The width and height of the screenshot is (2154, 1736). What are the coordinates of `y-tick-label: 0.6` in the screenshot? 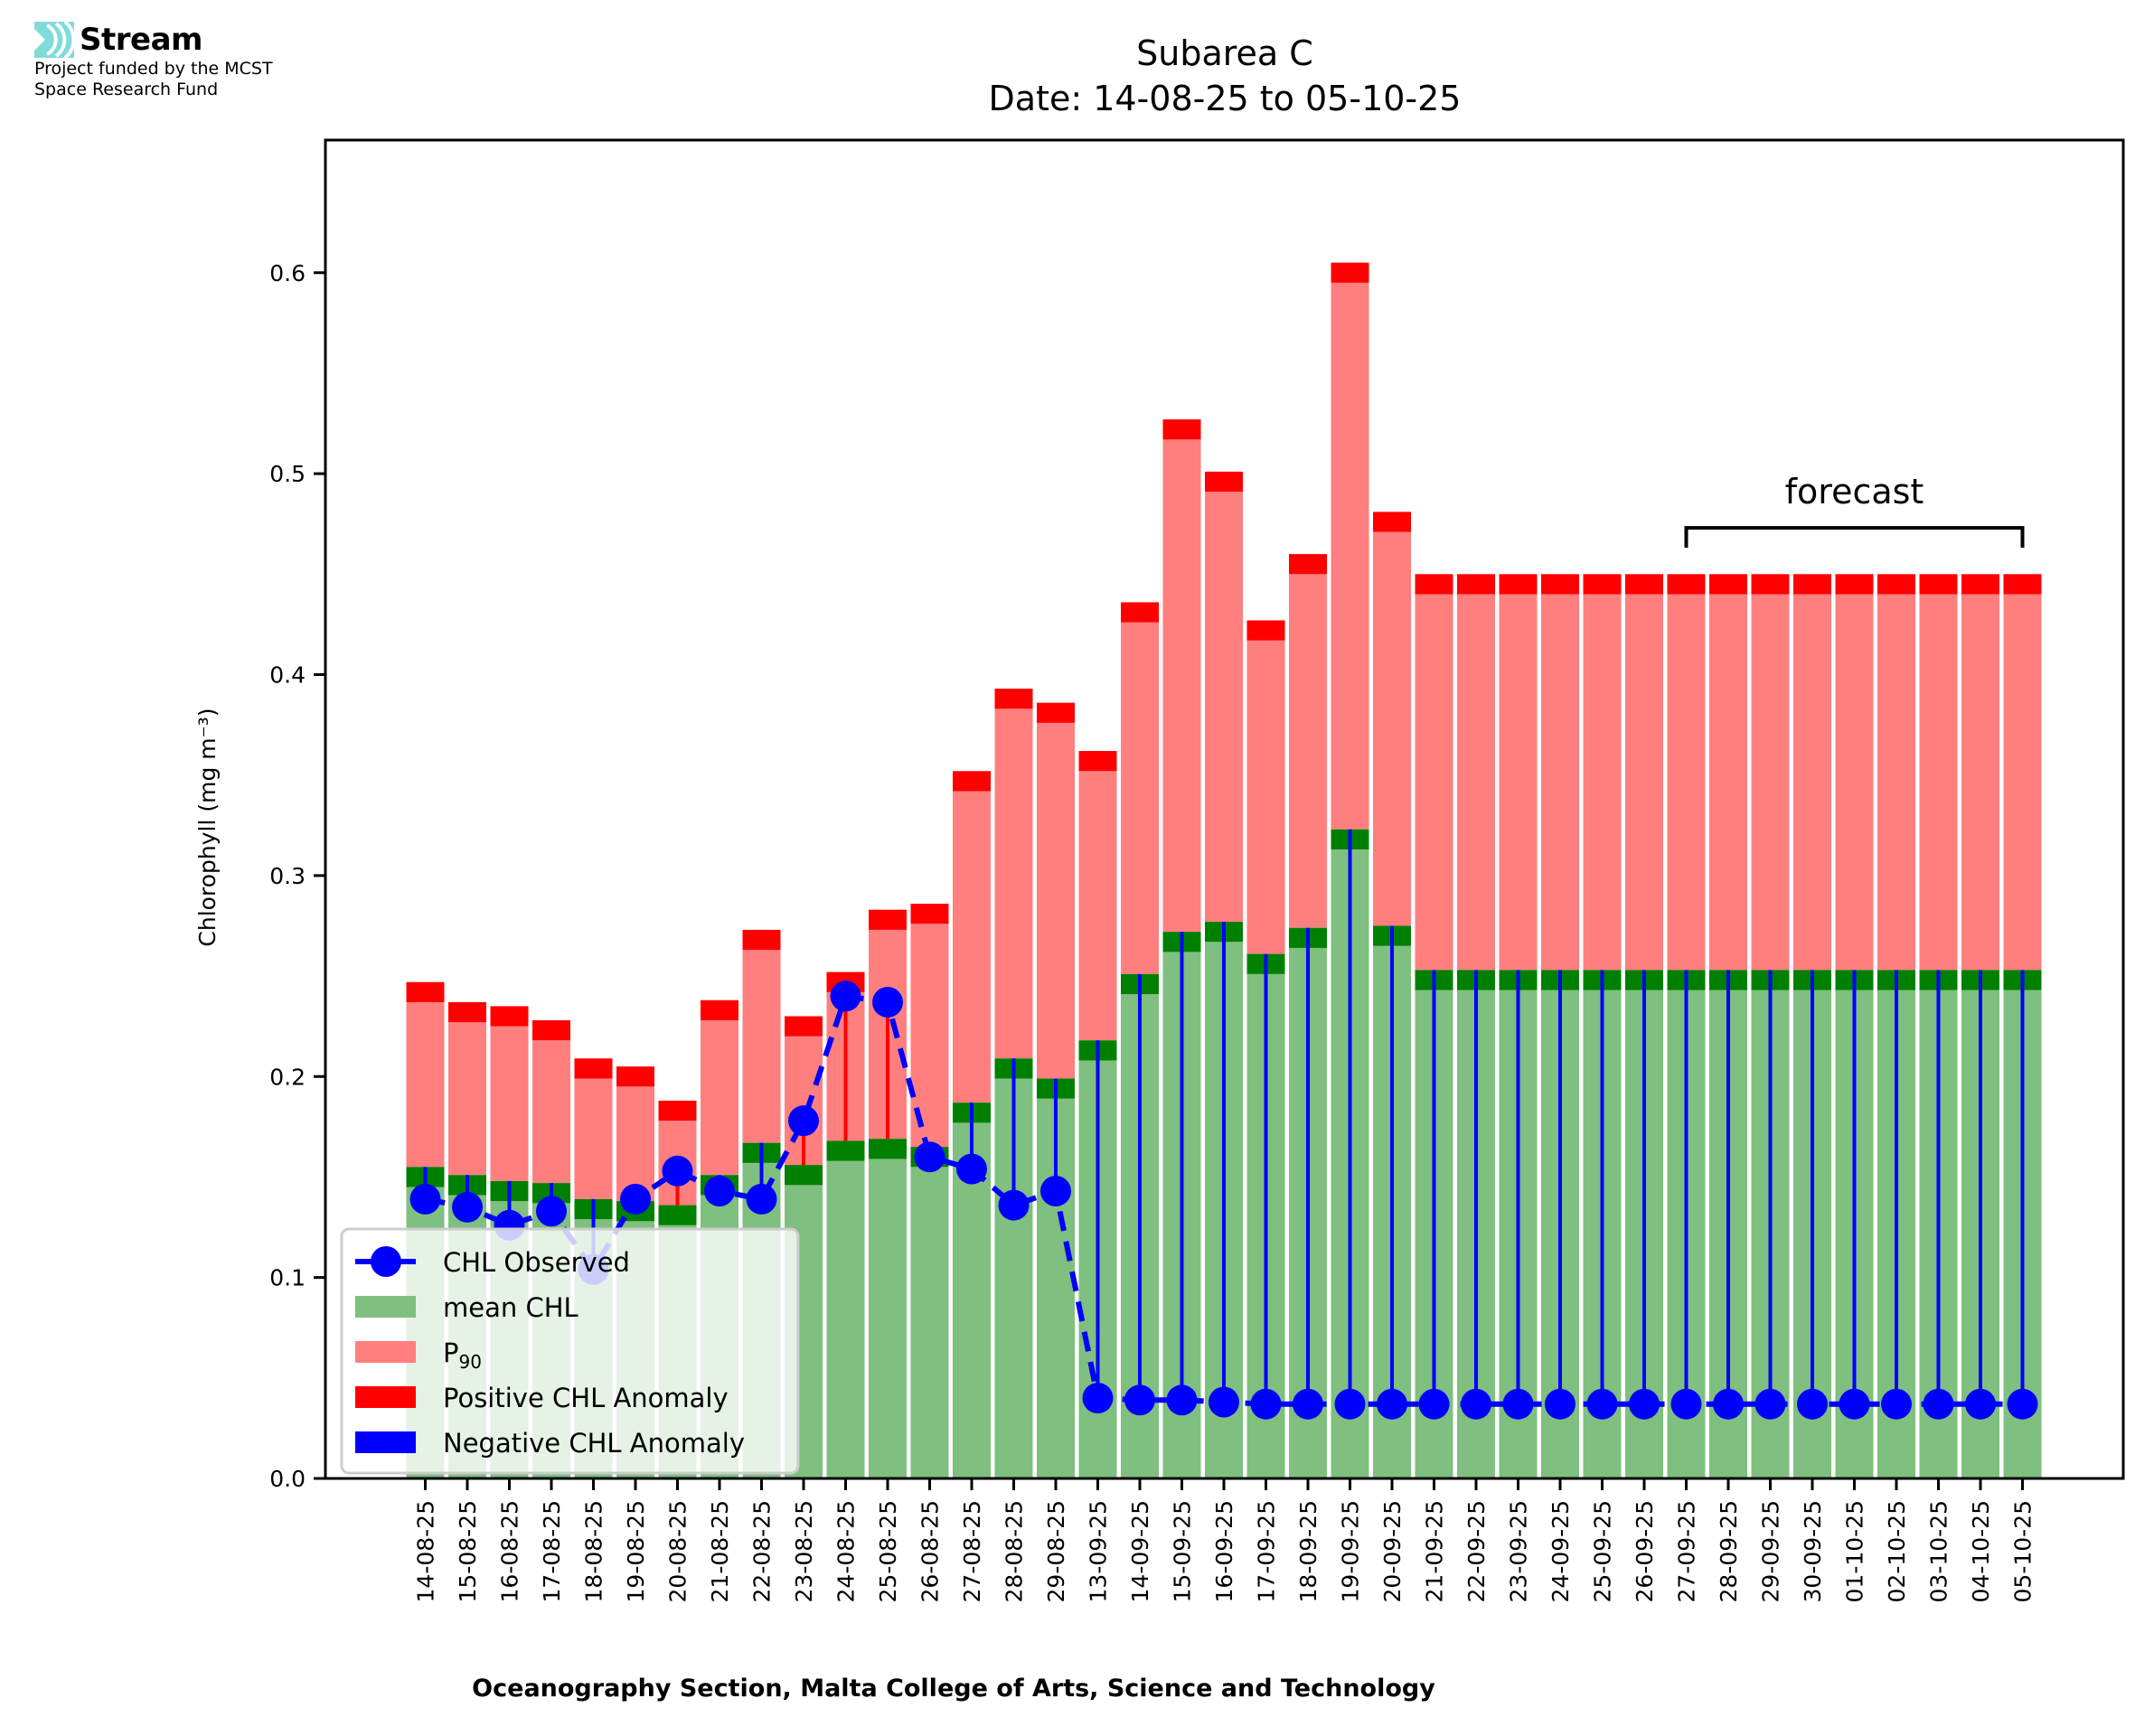 It's located at (287, 273).